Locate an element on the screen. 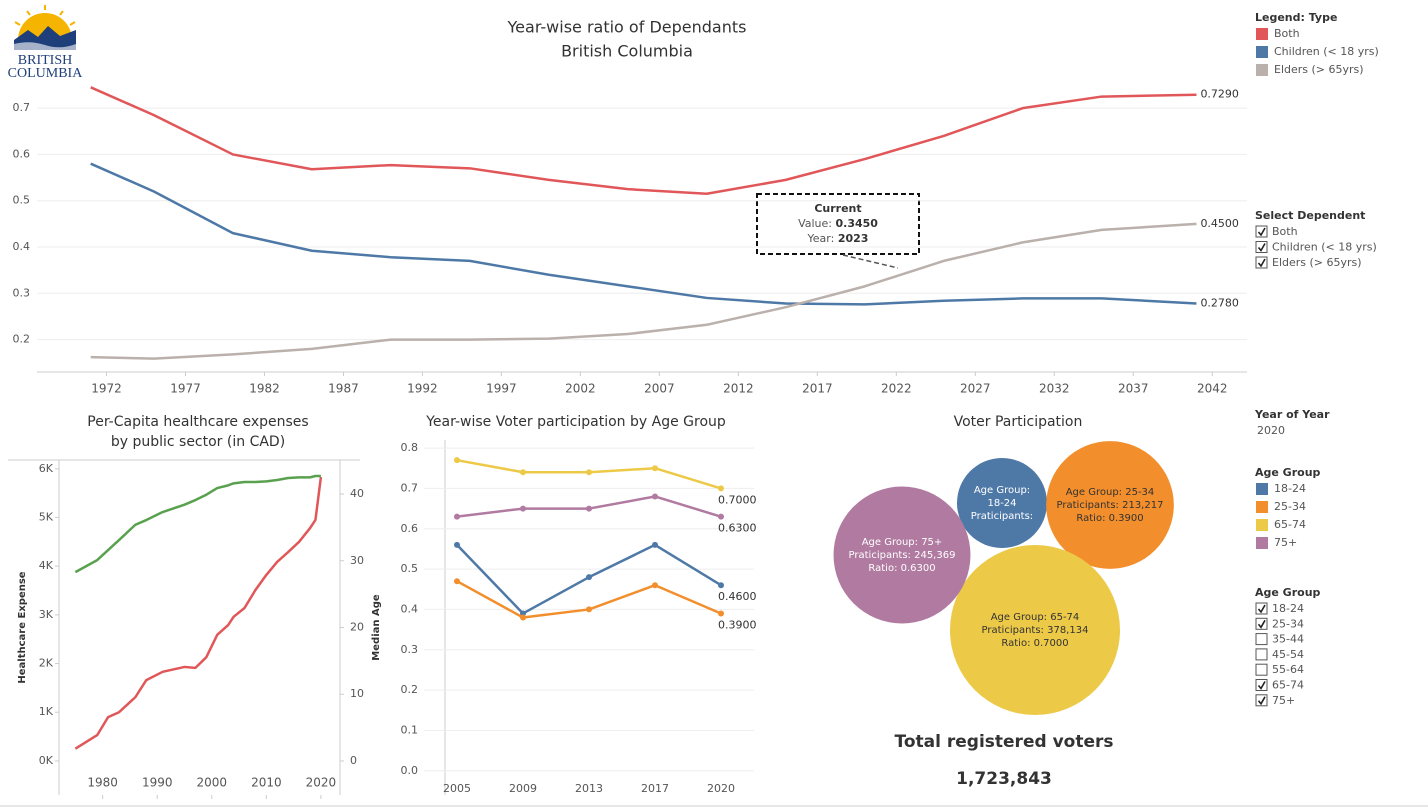 The image size is (1428, 809). chart-subtitle: by public sector (in CAD) is located at coordinates (198, 442).